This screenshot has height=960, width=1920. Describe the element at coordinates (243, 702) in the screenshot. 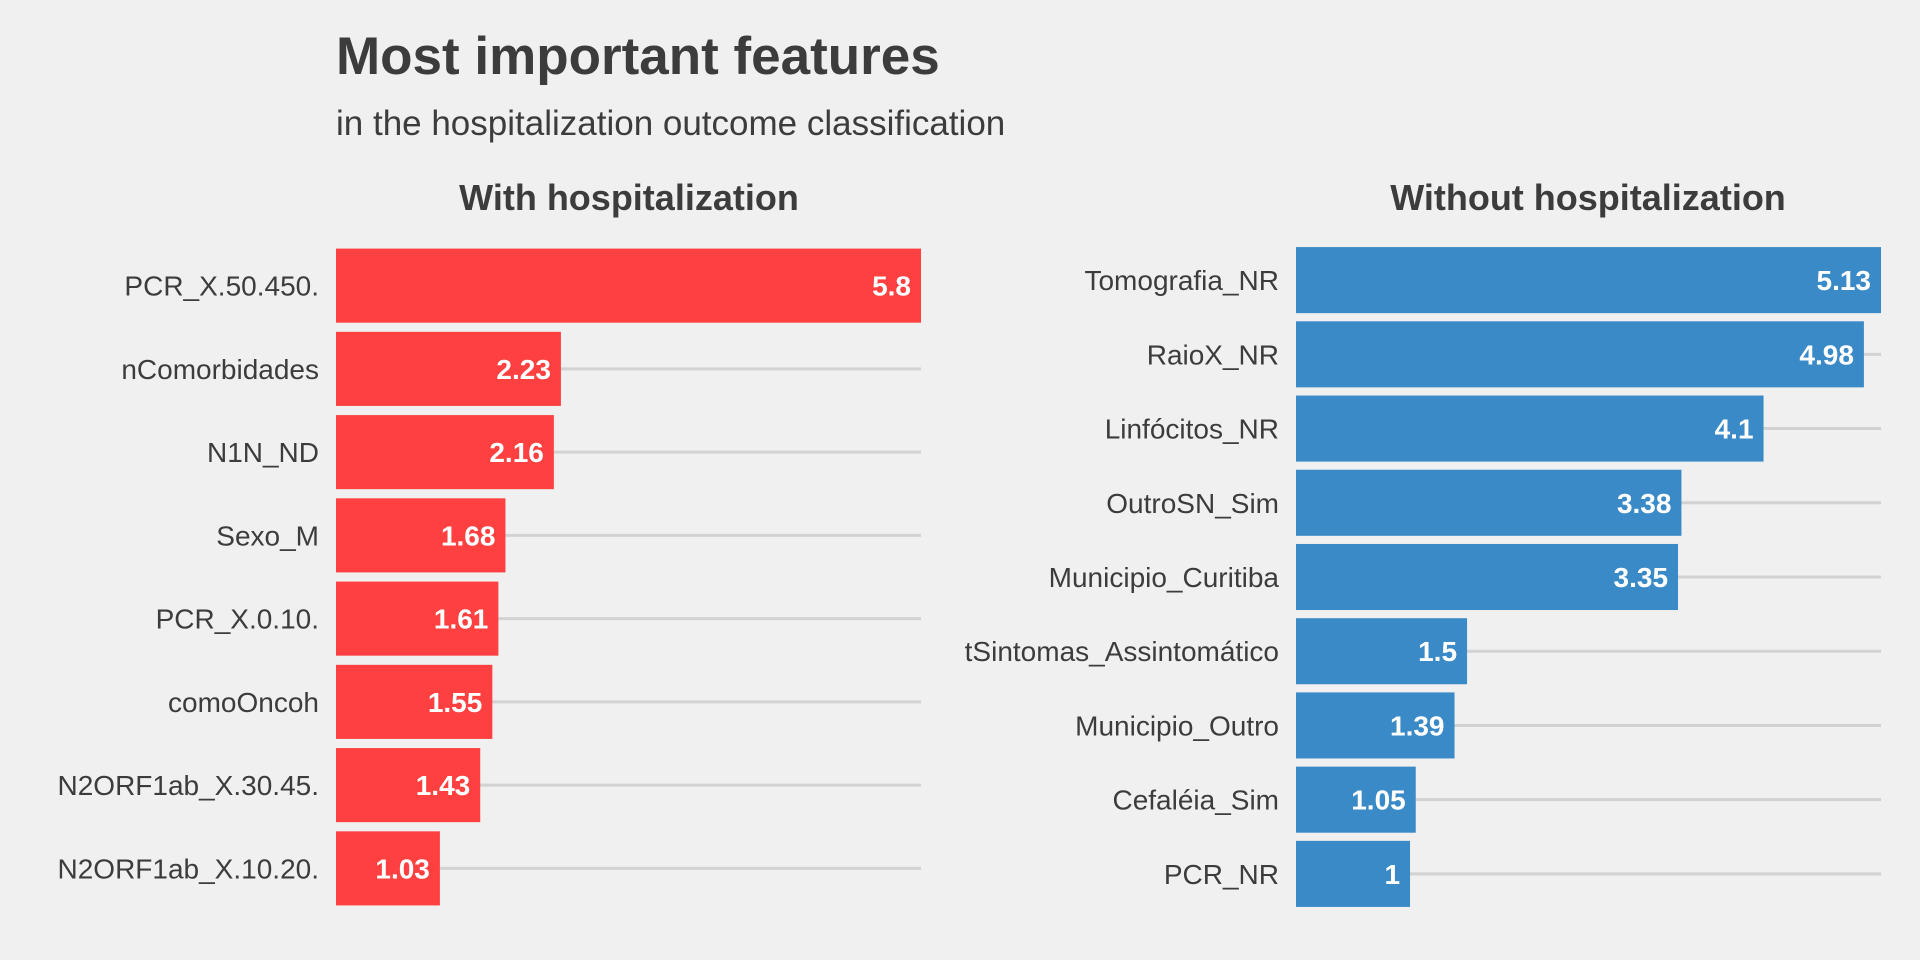

I see `y-tick-label: comoOncoh` at that location.